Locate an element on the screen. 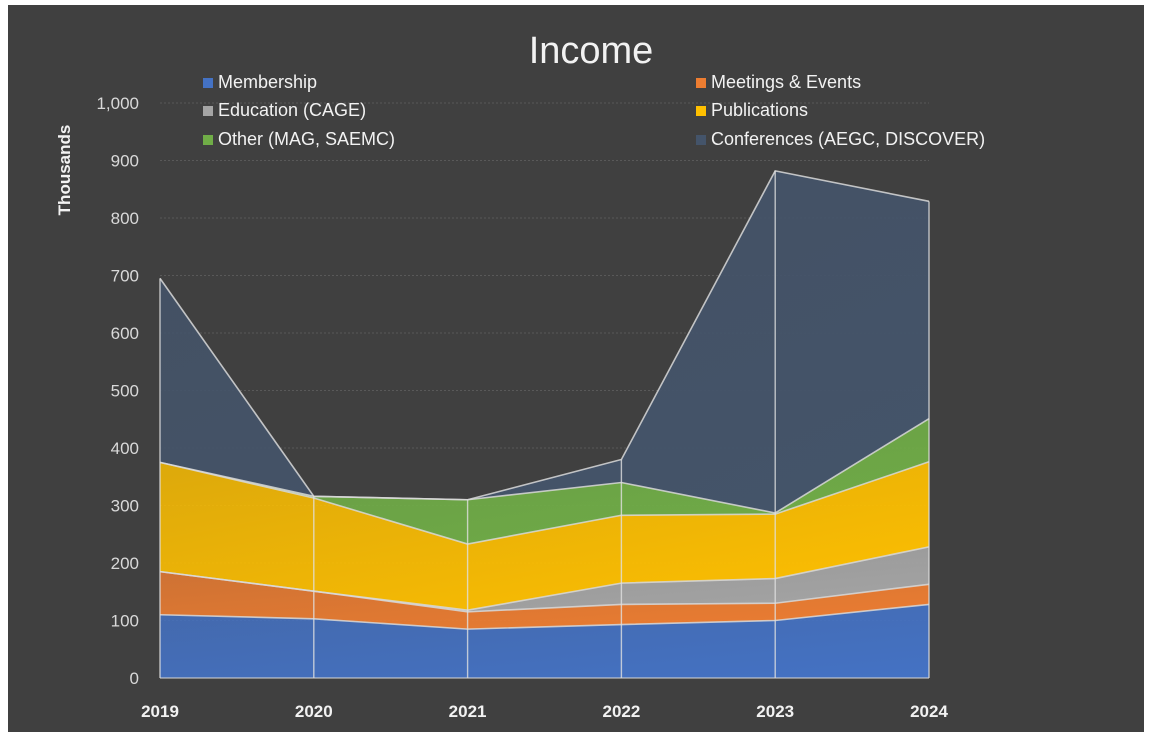 This screenshot has width=1160, height=732. legend-label: Education (CAGE) is located at coordinates (292, 110).